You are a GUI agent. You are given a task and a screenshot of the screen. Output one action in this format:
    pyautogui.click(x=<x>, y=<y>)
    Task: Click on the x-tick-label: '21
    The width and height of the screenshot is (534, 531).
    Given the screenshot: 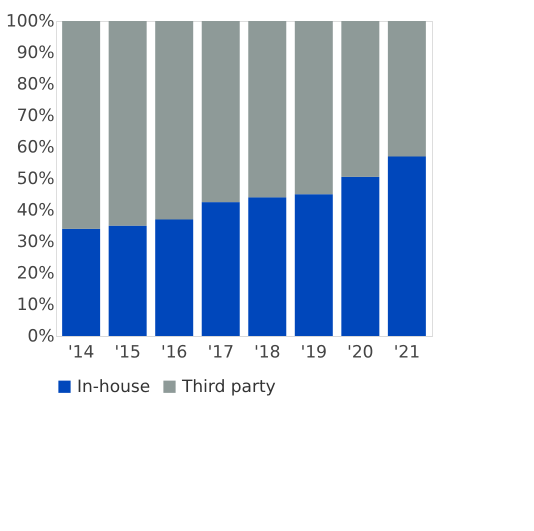 What is the action you would take?
    pyautogui.click(x=407, y=352)
    